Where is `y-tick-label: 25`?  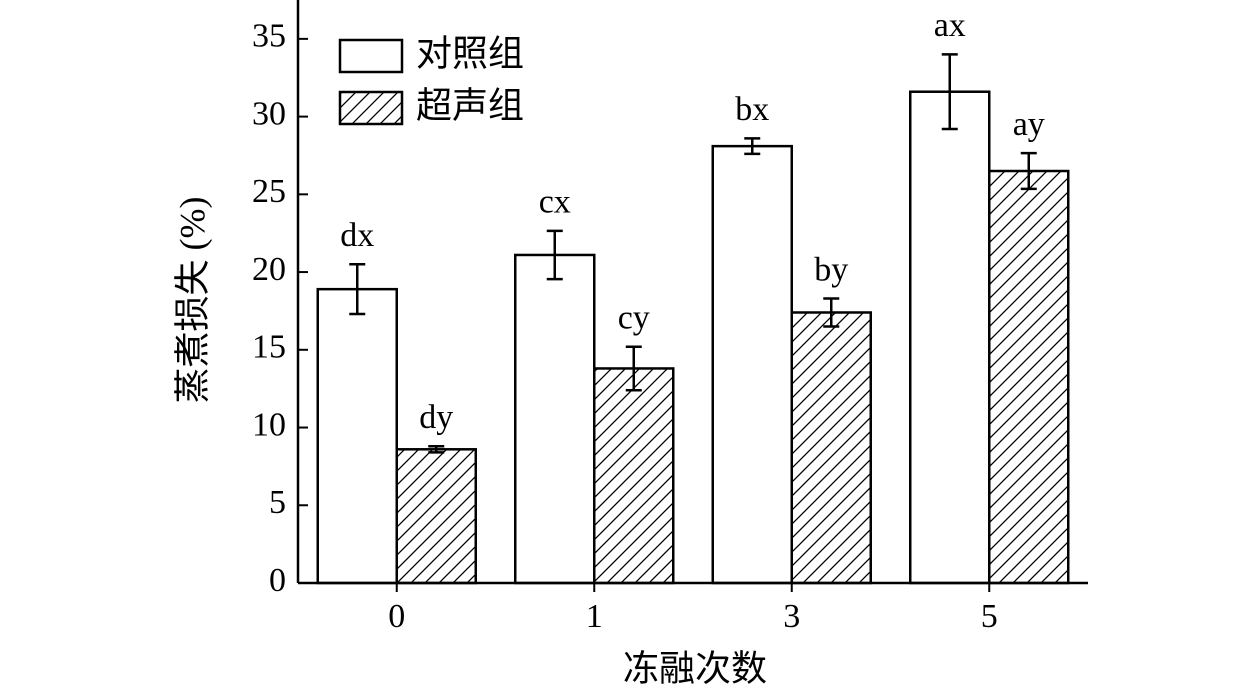 y-tick-label: 25 is located at coordinates (269, 191).